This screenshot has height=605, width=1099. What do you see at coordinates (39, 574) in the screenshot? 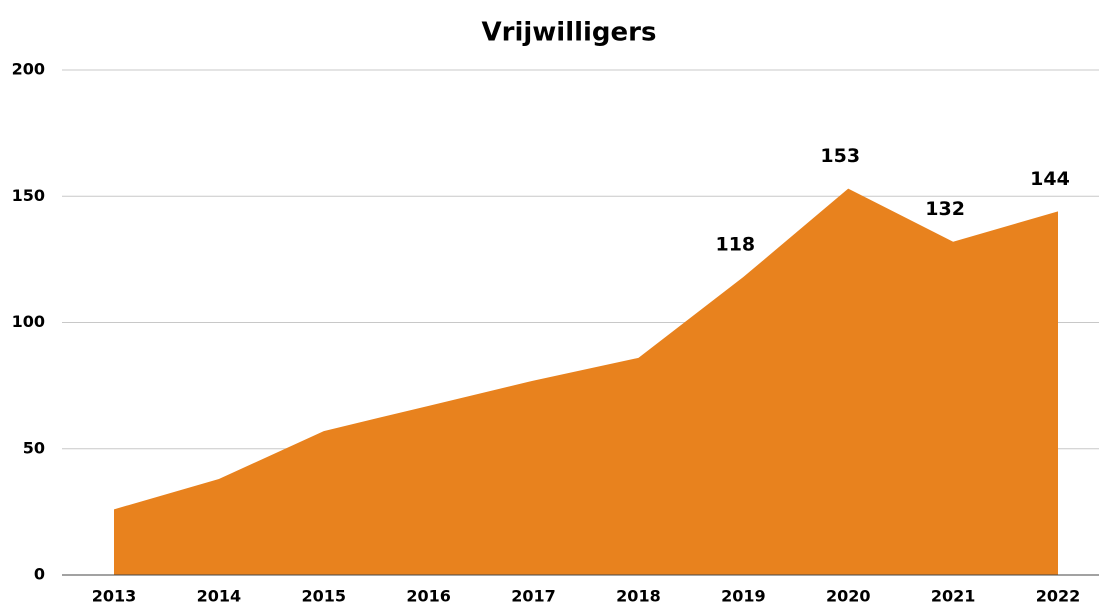
I see `y-tick-label: 0` at bounding box center [39, 574].